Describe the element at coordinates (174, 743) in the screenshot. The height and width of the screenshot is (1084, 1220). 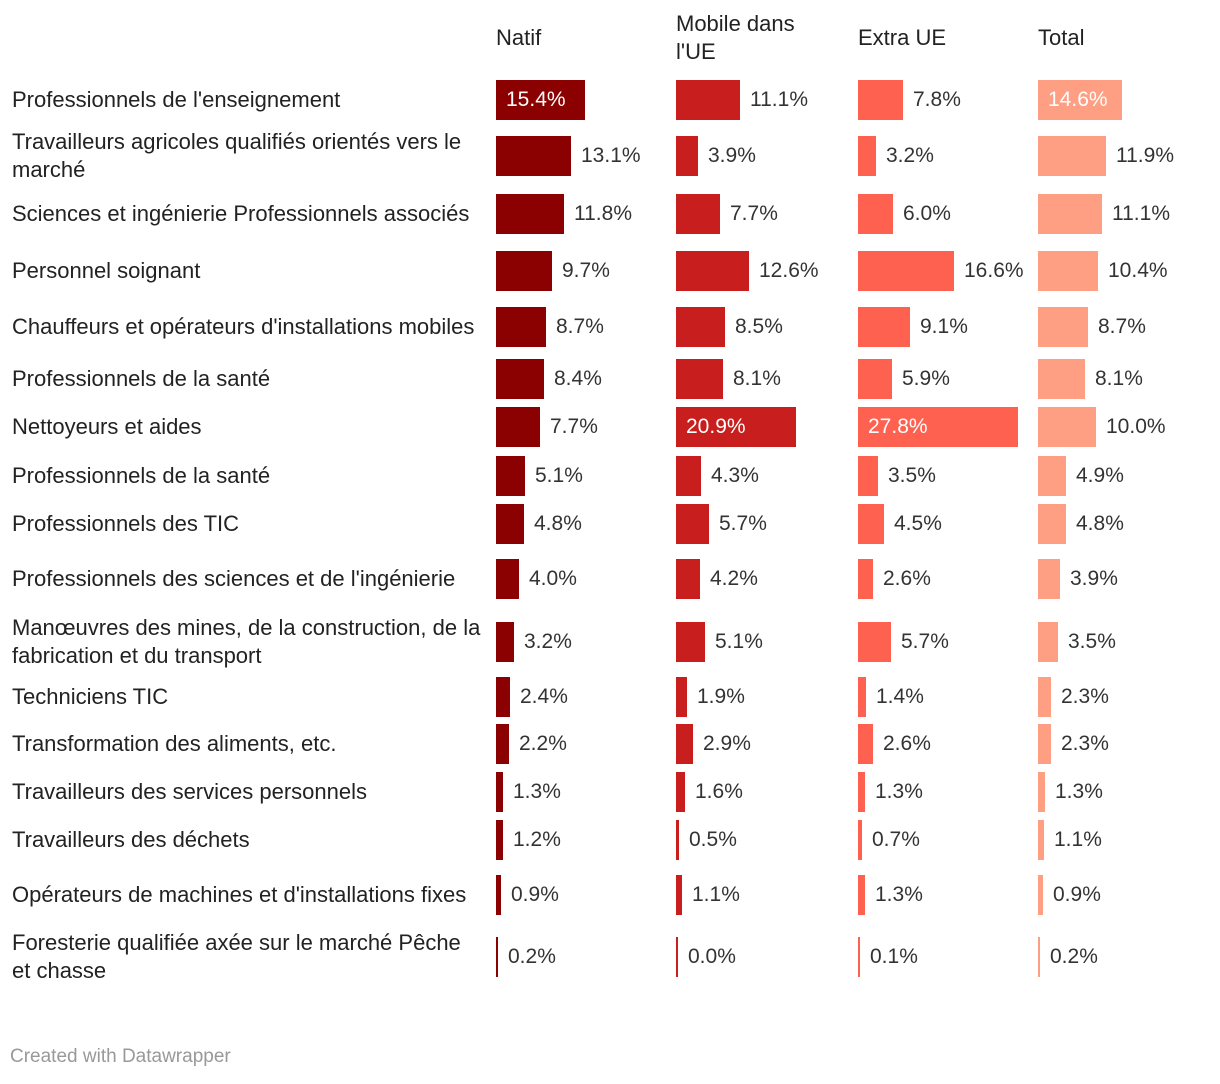
I see `row-label: Transformation des aliments, etc.` at that location.